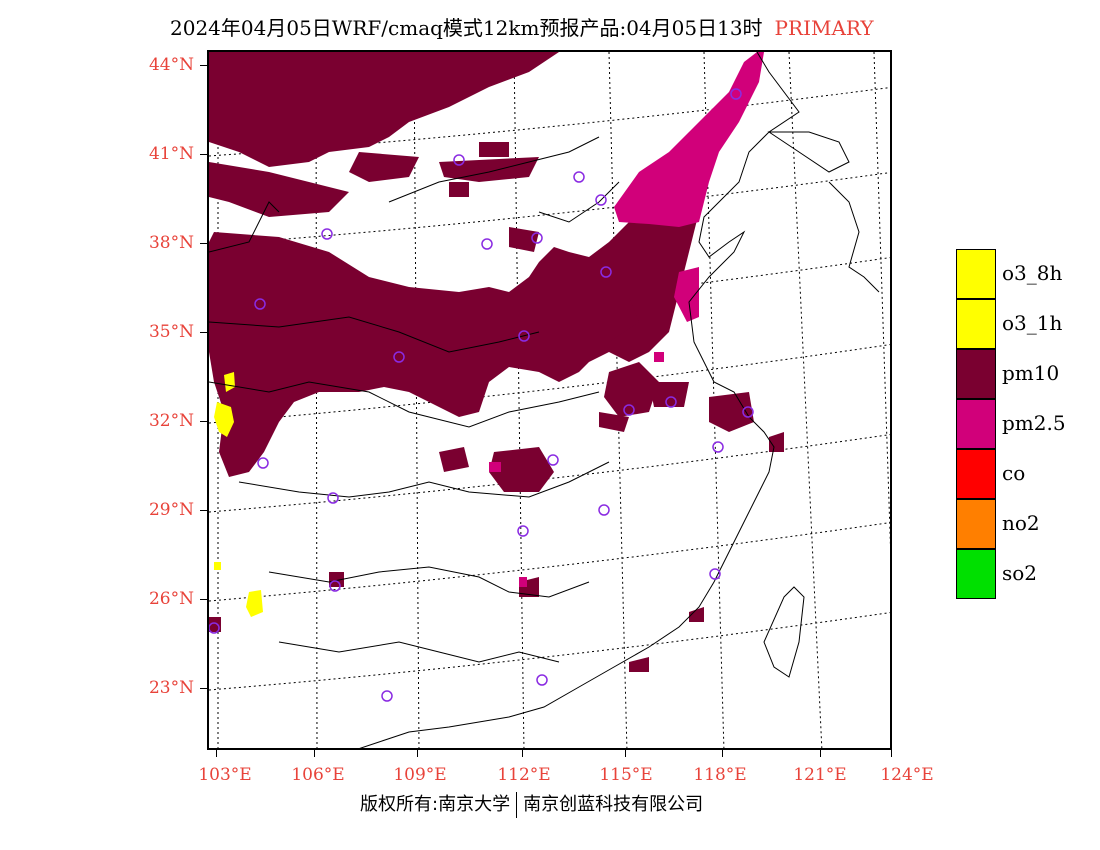 Image resolution: width=1100 pixels, height=850 pixels. What do you see at coordinates (318, 775) in the screenshot?
I see `lon-label-106: 106°E` at bounding box center [318, 775].